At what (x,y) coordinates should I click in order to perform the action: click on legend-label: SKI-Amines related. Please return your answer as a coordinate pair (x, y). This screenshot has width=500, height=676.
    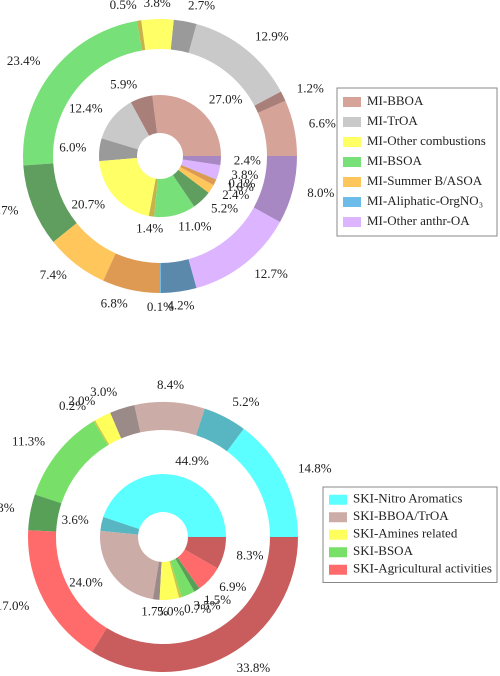
    Looking at the image, I should click on (405, 533).